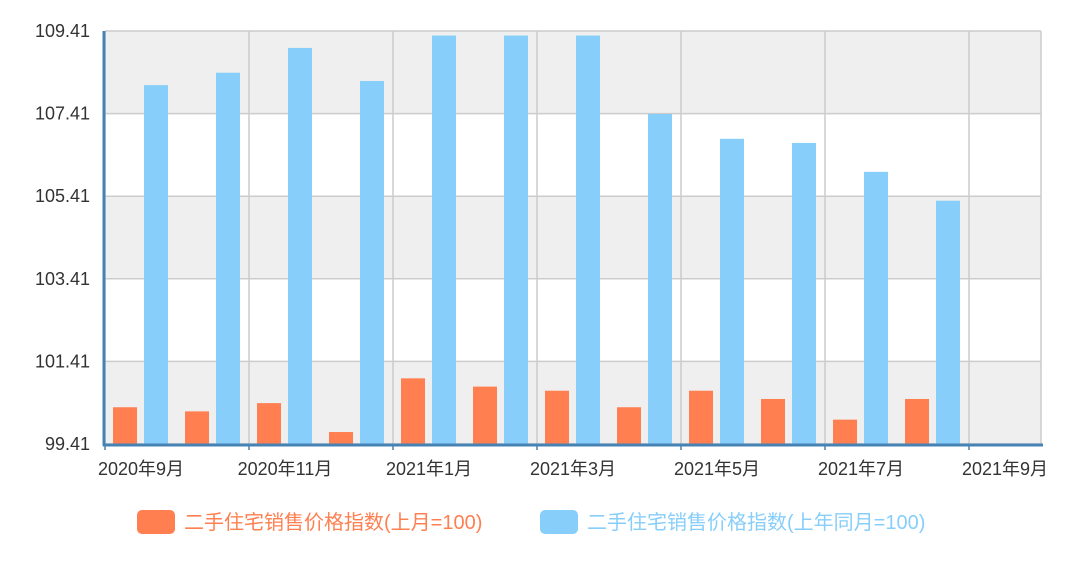 This screenshot has width=1080, height=570. Describe the element at coordinates (333, 522) in the screenshot. I see `legend-label: 二手住宅销售价格指数(上月=100)` at that location.